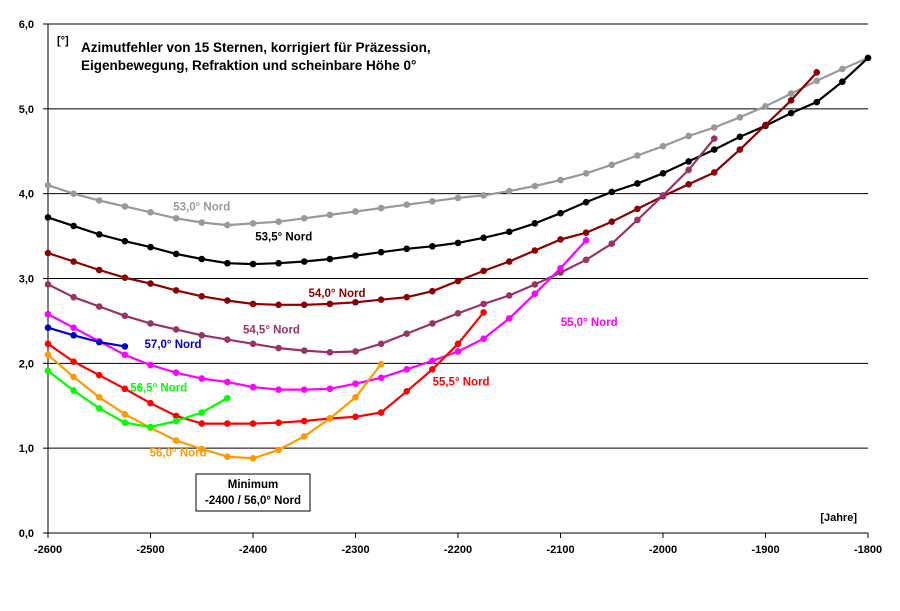 The image size is (900, 611). I want to click on y-tick-label: 3,0, so click(26, 280).